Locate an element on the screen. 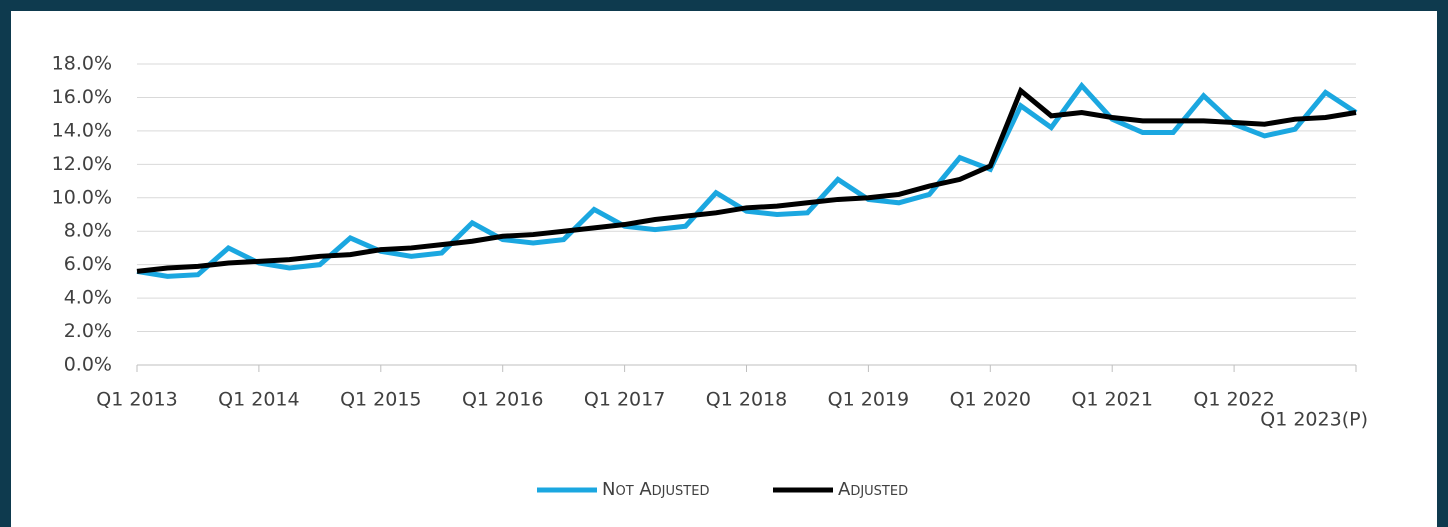 The image size is (1448, 527). y-tick-label: 10.0% is located at coordinates (82, 197).